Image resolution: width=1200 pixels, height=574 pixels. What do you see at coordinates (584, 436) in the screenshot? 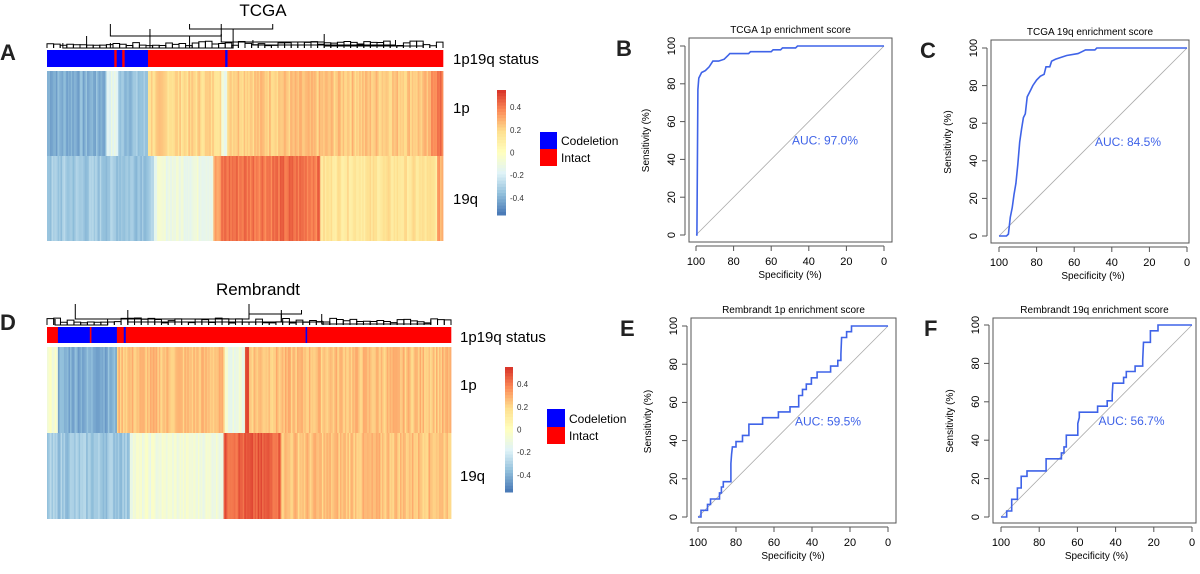
I see `legend-label-intact: Intact` at bounding box center [584, 436].